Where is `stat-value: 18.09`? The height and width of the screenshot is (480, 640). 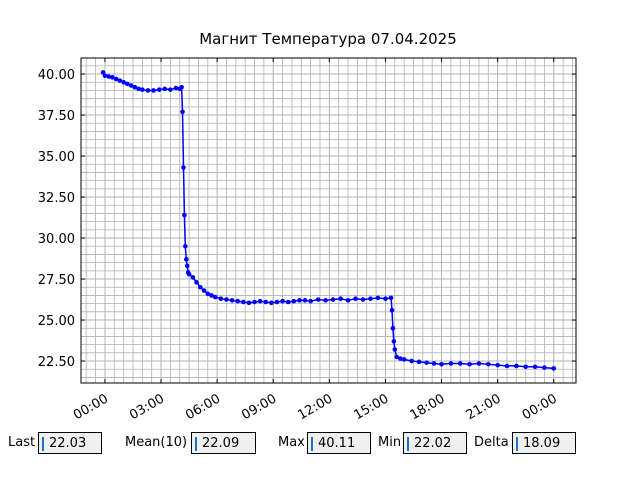 stat-value: 18.09 is located at coordinates (544, 443).